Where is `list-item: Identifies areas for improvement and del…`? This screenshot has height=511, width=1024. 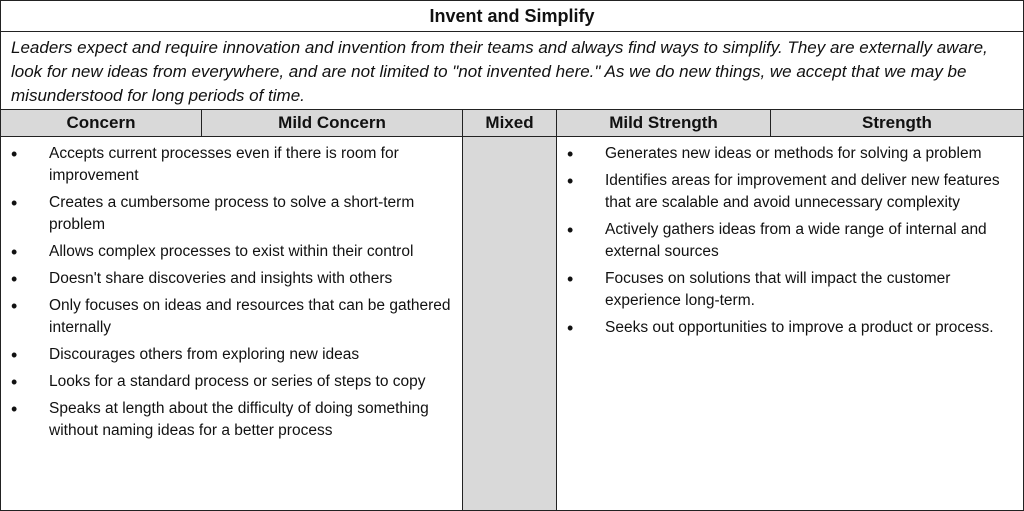 list-item: Identifies areas for improvement and del… is located at coordinates (786, 192).